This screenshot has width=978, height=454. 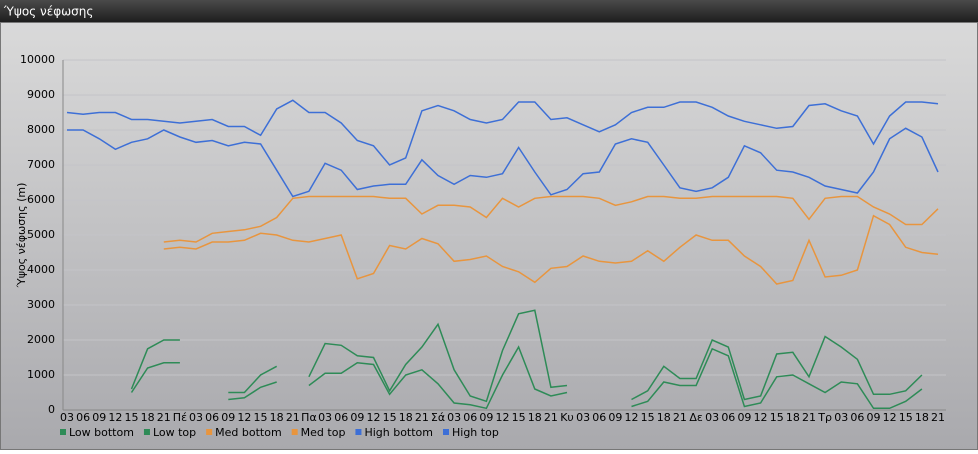 I want to click on y-tick-label: 4000, so click(x=41, y=269).